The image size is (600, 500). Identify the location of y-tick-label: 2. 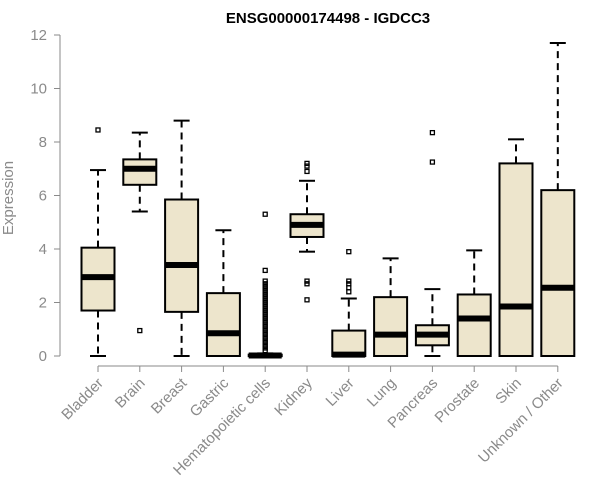
(43, 303).